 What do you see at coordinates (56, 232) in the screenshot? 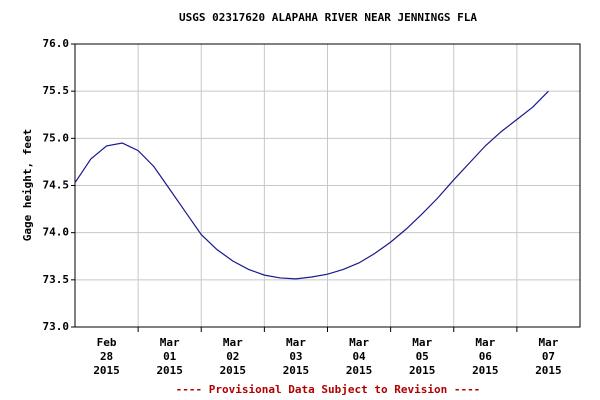
I see `y-tick-label: 74.0` at bounding box center [56, 232].